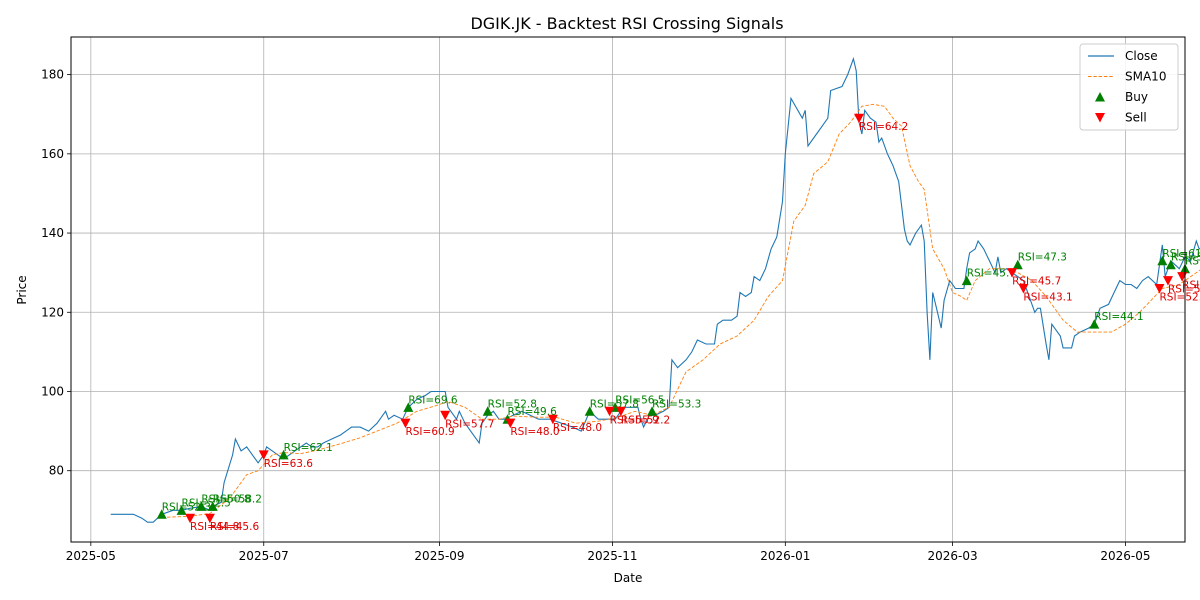  Describe the element at coordinates (1047, 298) in the screenshot. I see `sell-annotation: RSI=43.1` at that location.